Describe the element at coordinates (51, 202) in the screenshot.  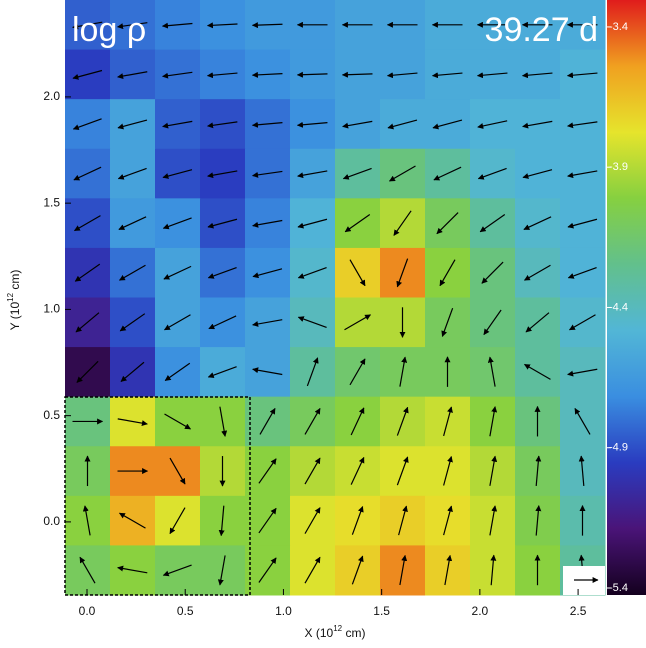
I see `y-tick-label: 1.5` at that location.